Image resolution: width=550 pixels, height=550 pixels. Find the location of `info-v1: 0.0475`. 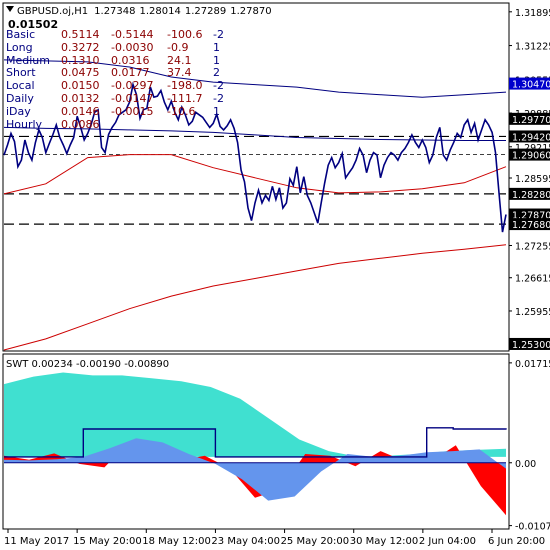

info-v1: 0.0475 is located at coordinates (80, 73).